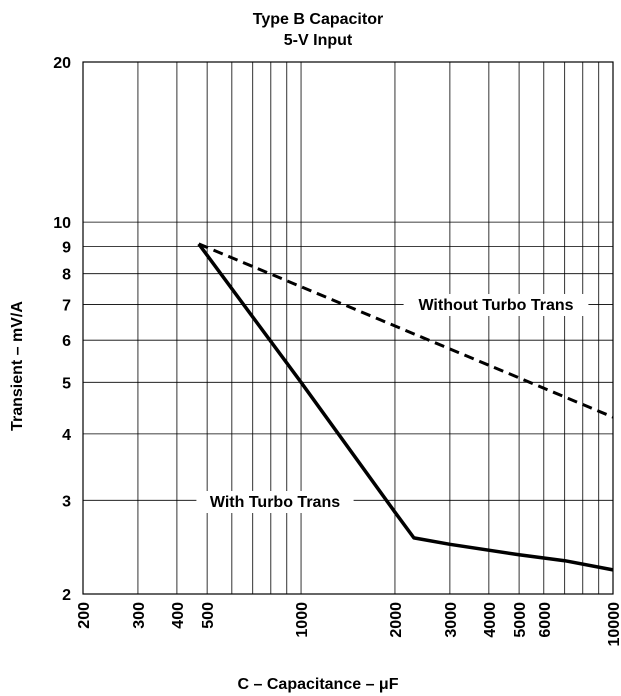 Image resolution: width=621 pixels, height=696 pixels. What do you see at coordinates (451, 620) in the screenshot?
I see `x-tick-label: 3000` at bounding box center [451, 620].